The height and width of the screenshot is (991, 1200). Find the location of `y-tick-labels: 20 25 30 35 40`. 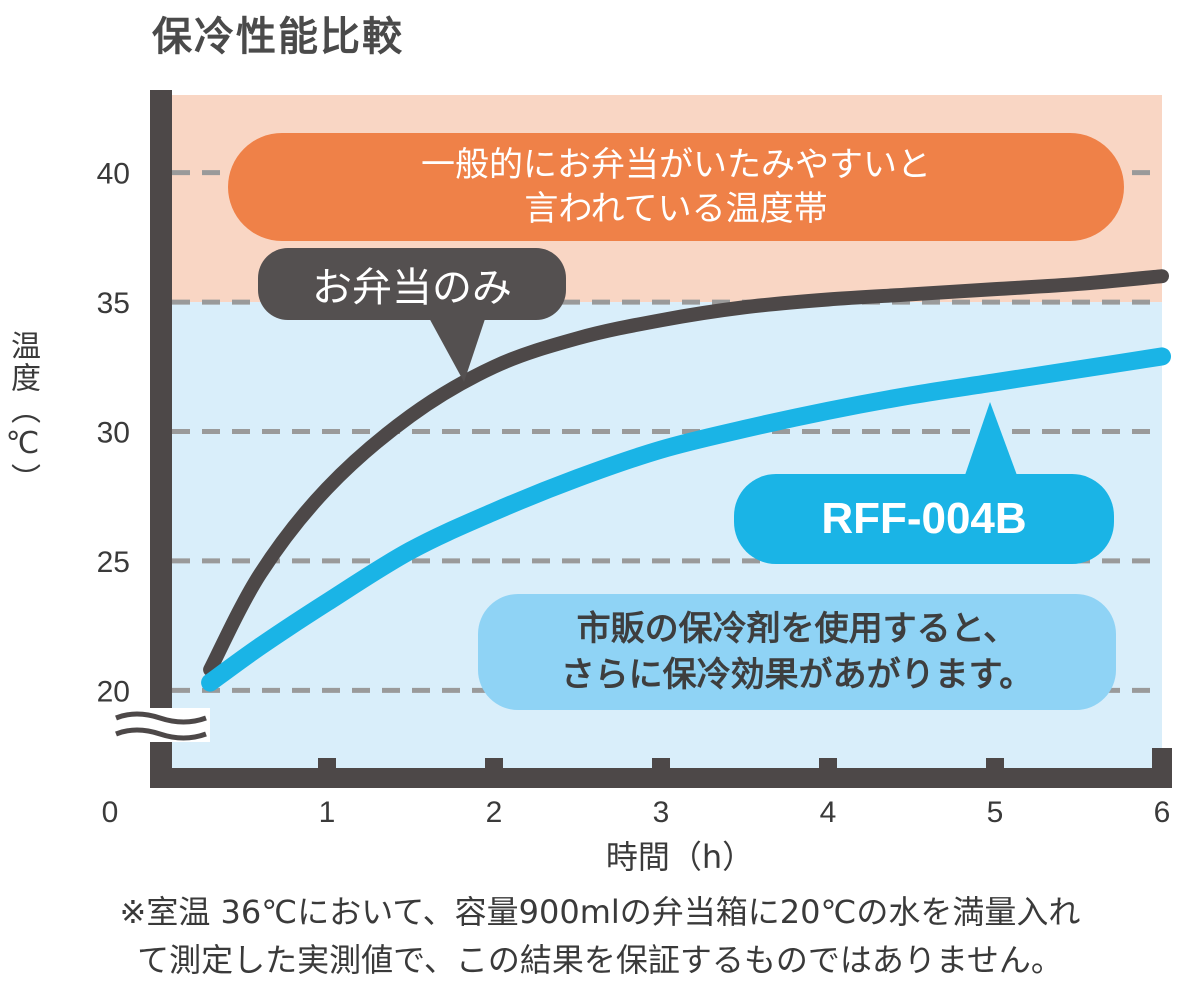

y-tick-labels: 20 25 30 35 40 is located at coordinates (113, 433).